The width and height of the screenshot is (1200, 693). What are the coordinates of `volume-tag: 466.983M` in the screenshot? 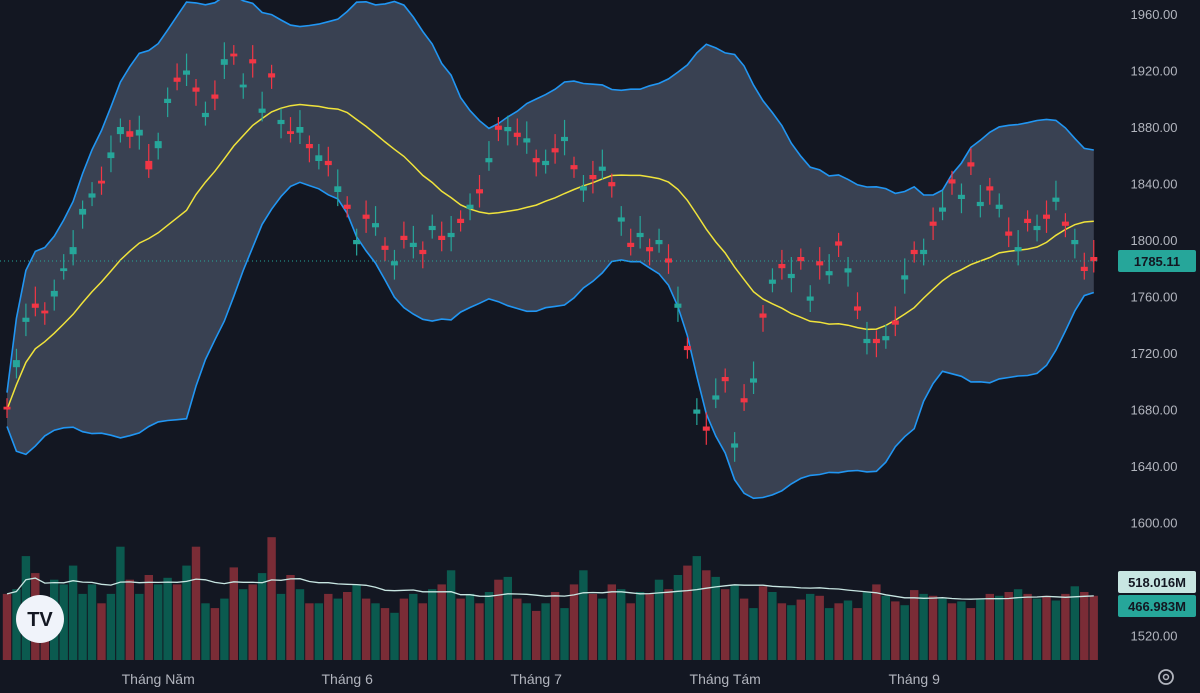 It's located at (1157, 606).